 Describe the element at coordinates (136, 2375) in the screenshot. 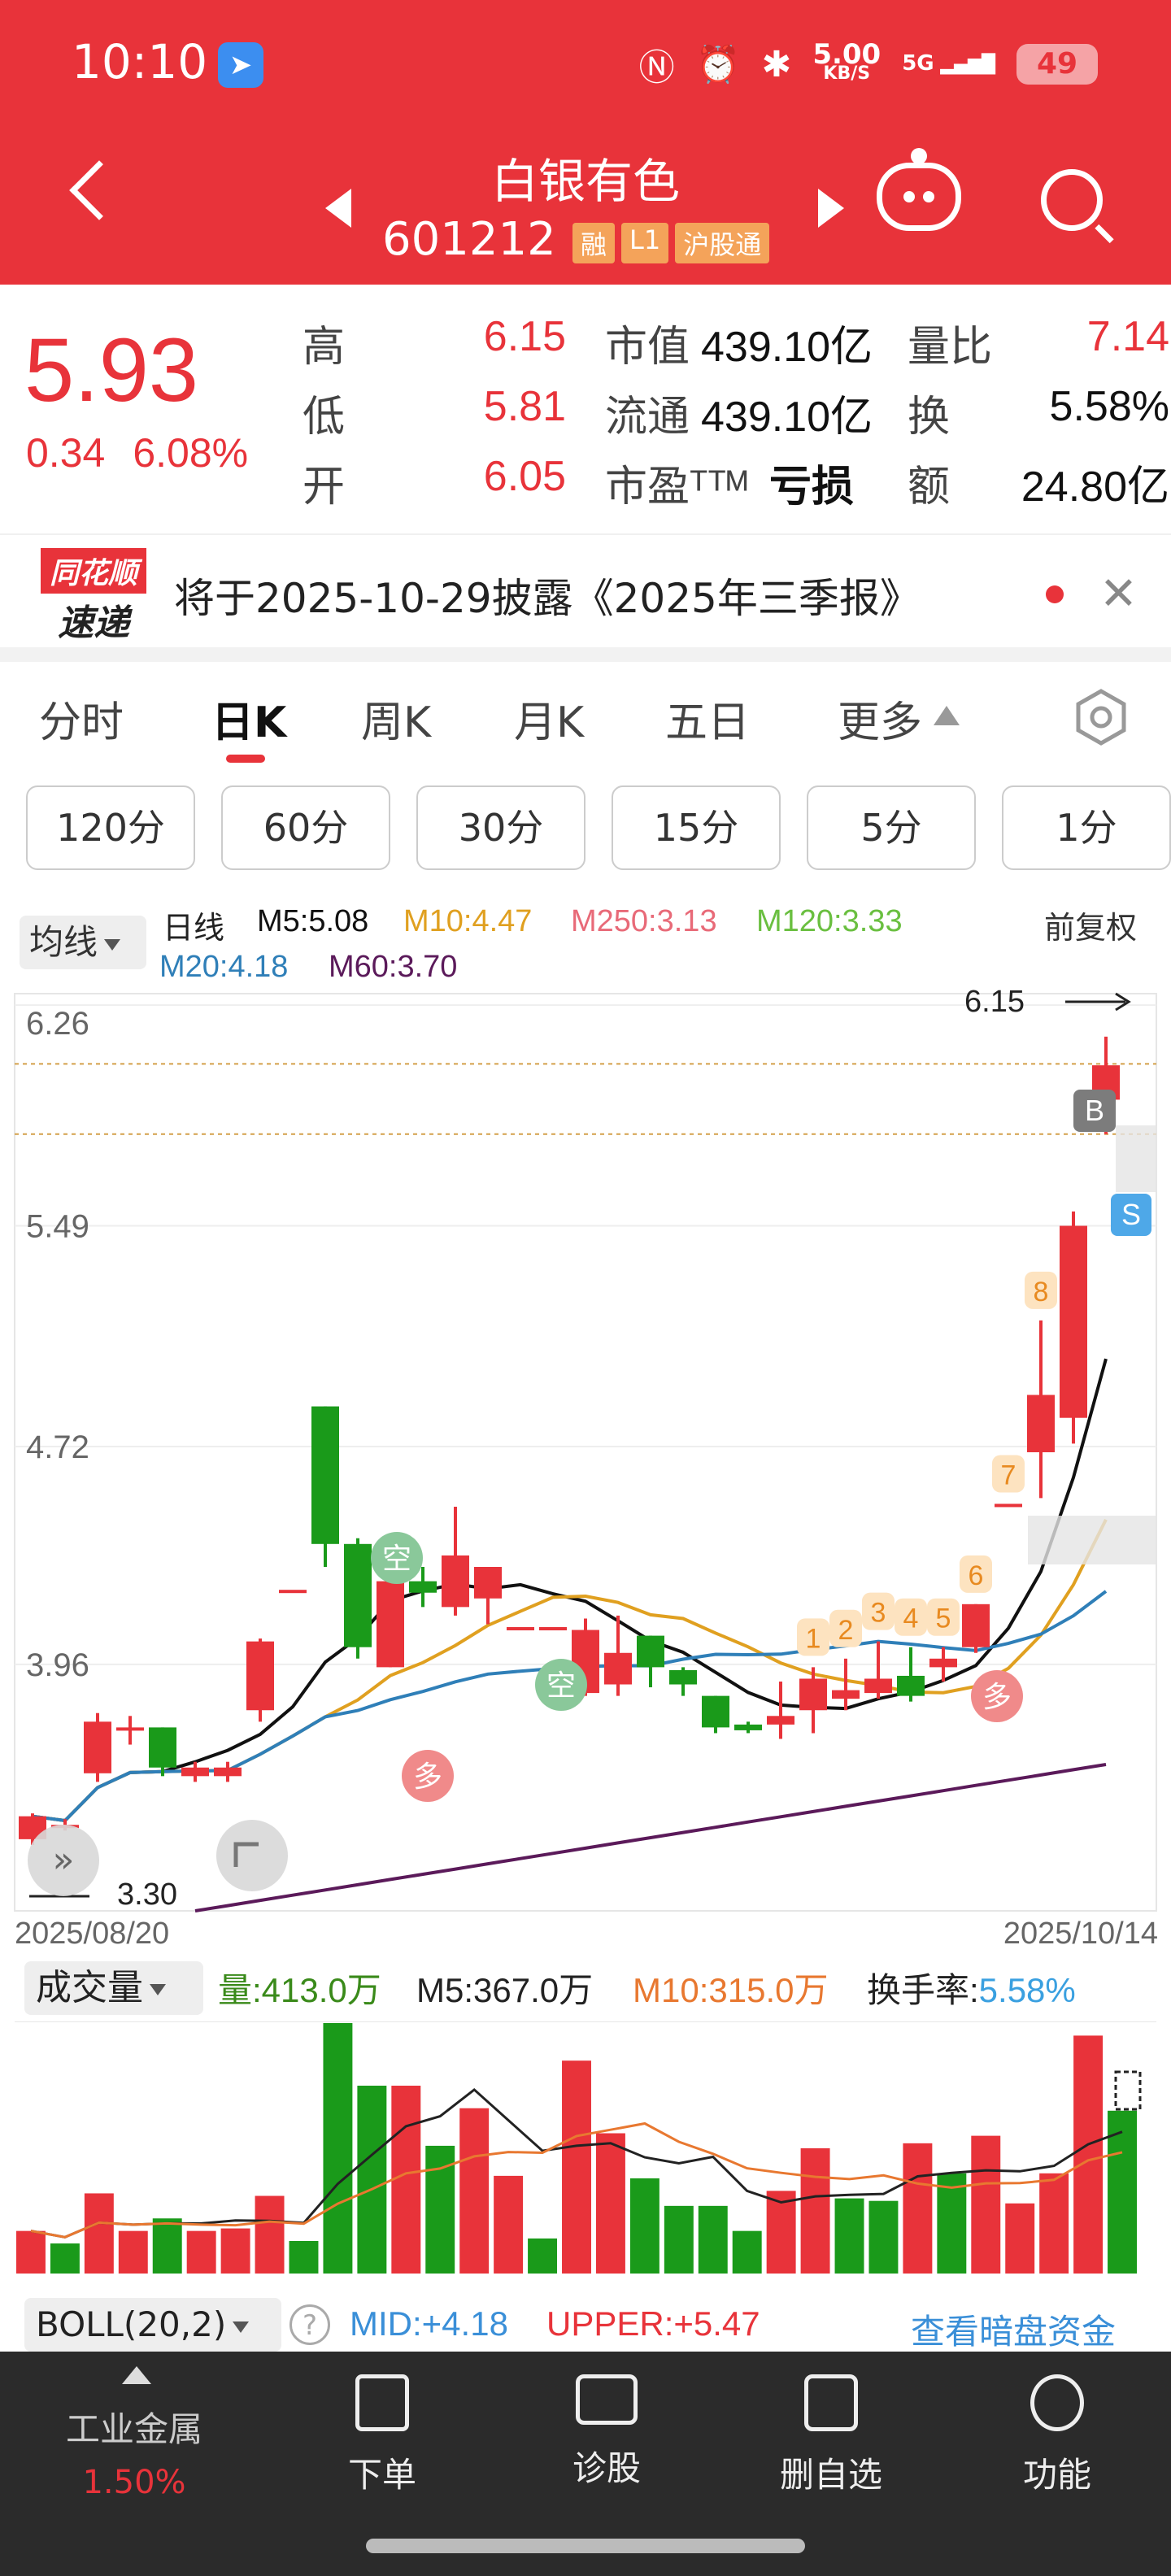

I see `expand-up-icon` at that location.